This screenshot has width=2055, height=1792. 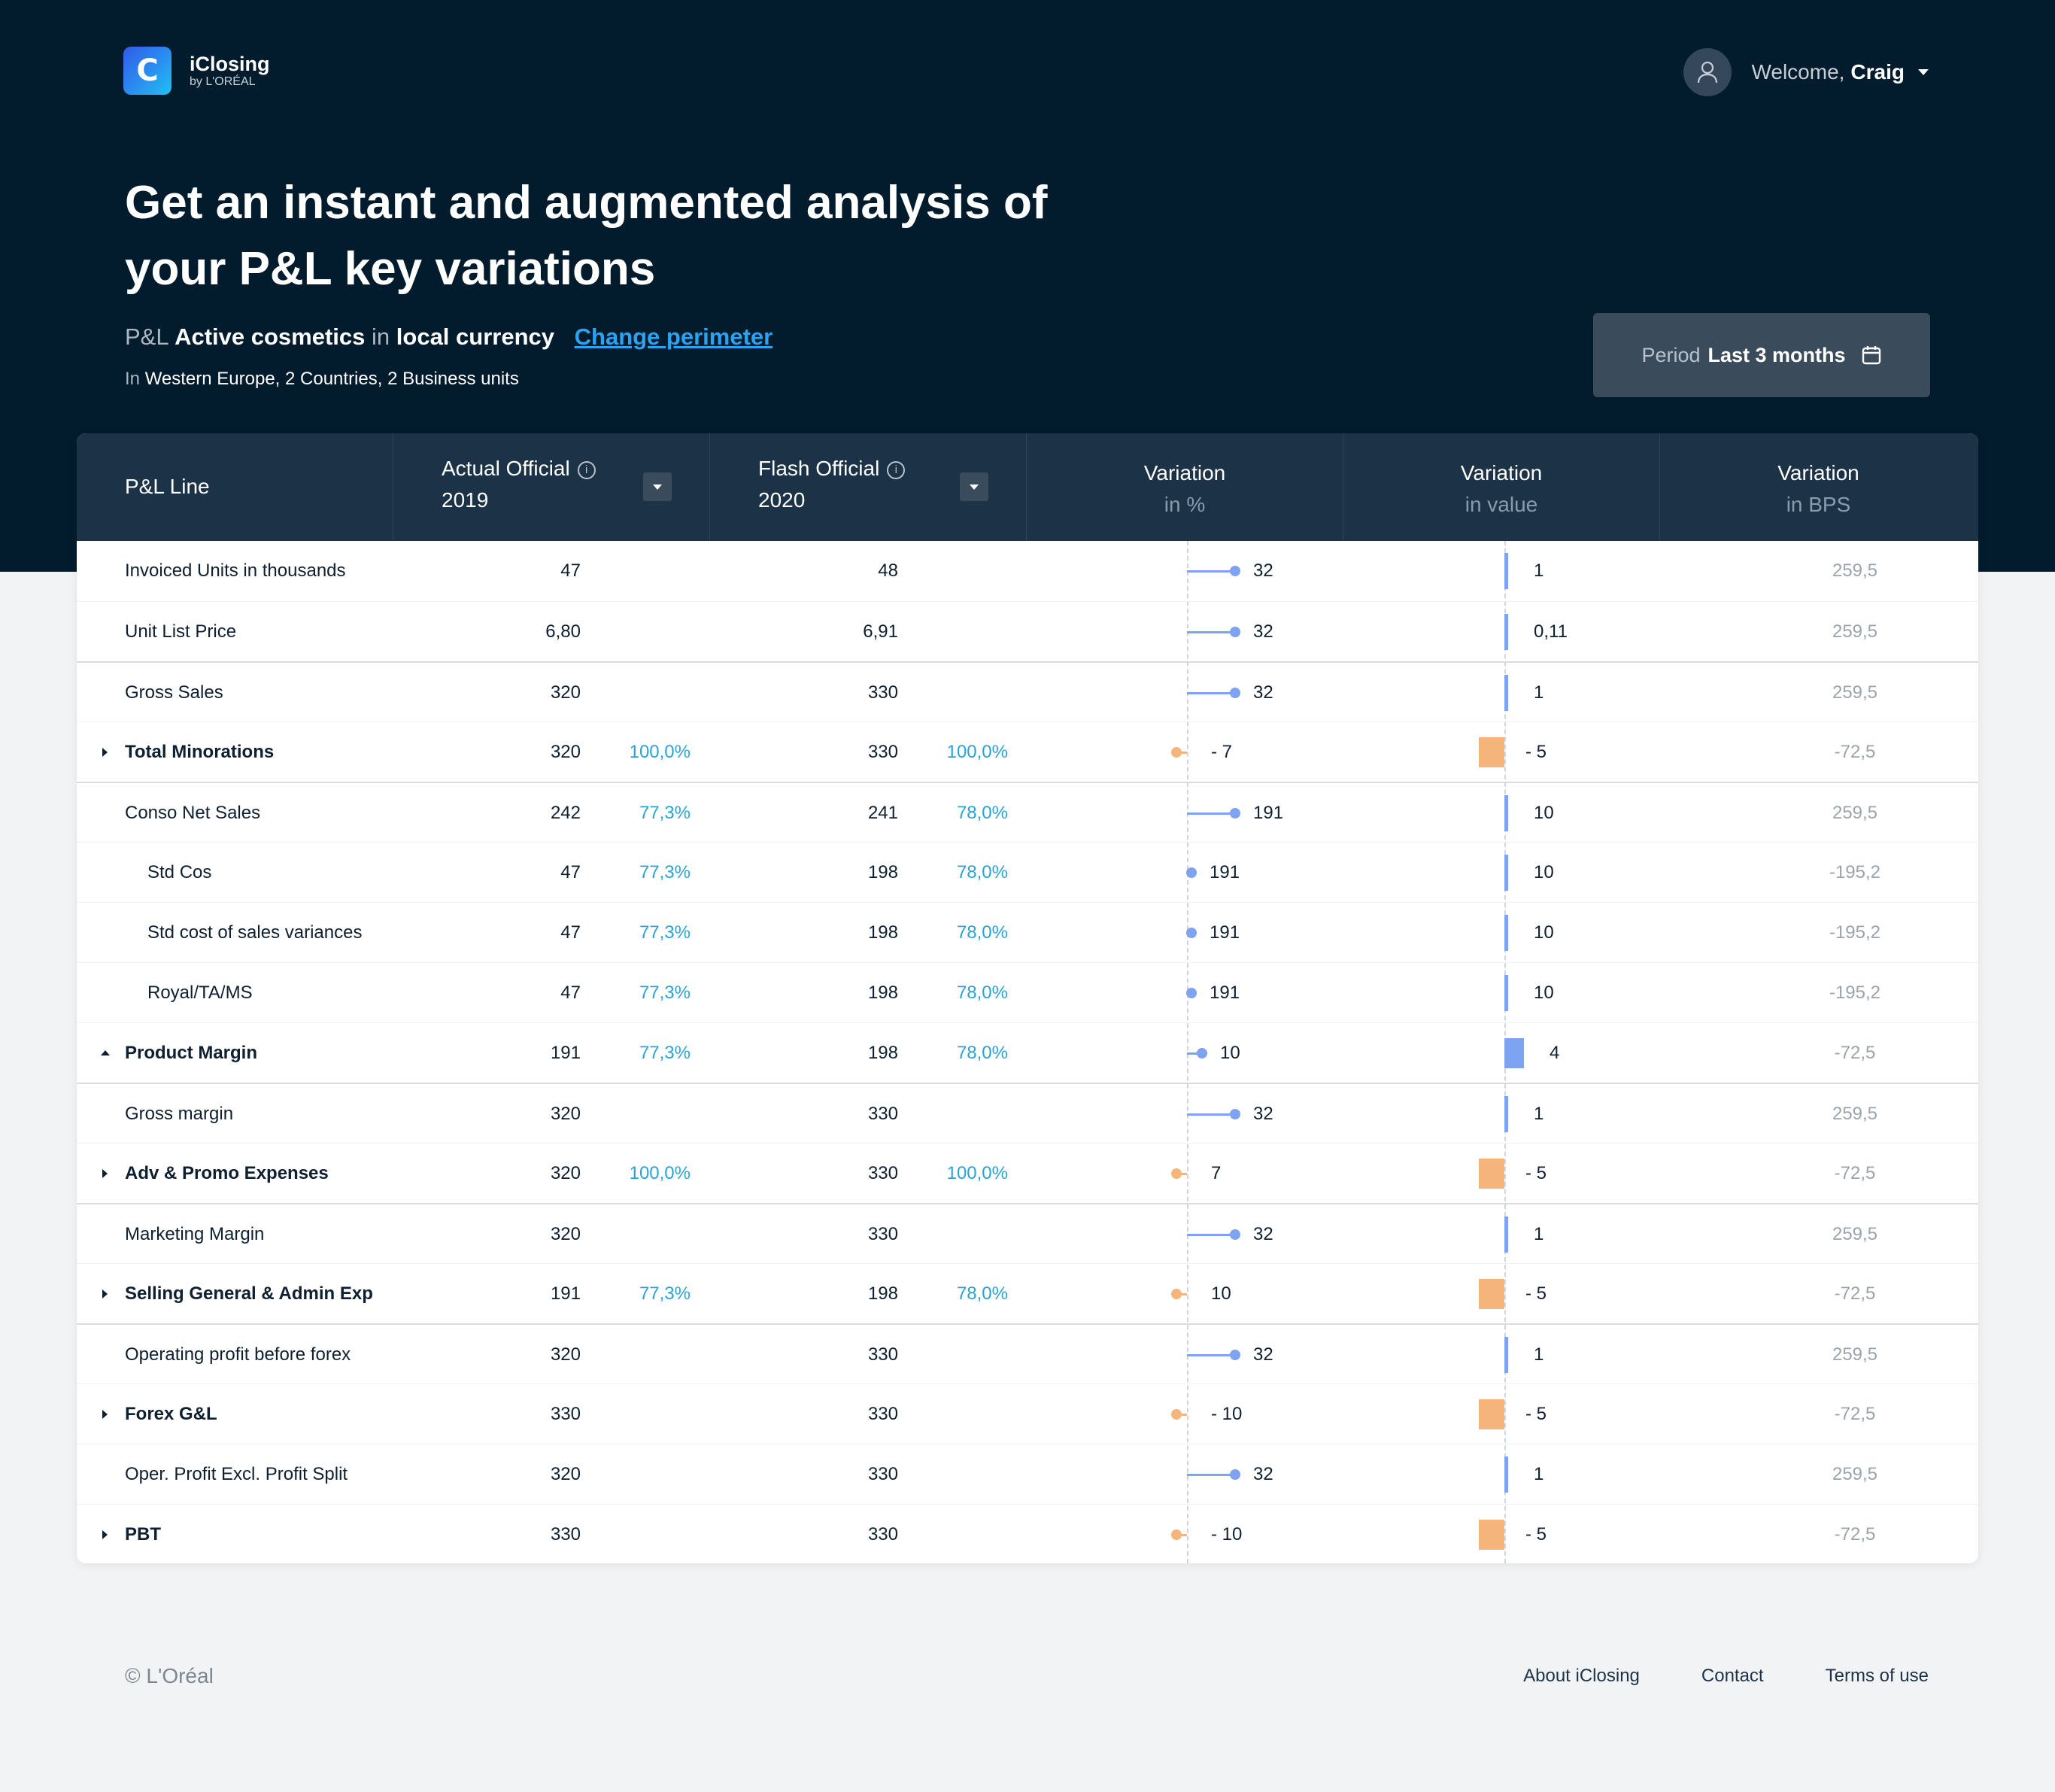 What do you see at coordinates (197, 71) in the screenshot?
I see `app-logo: C iClosing by L'ORÉAL` at bounding box center [197, 71].